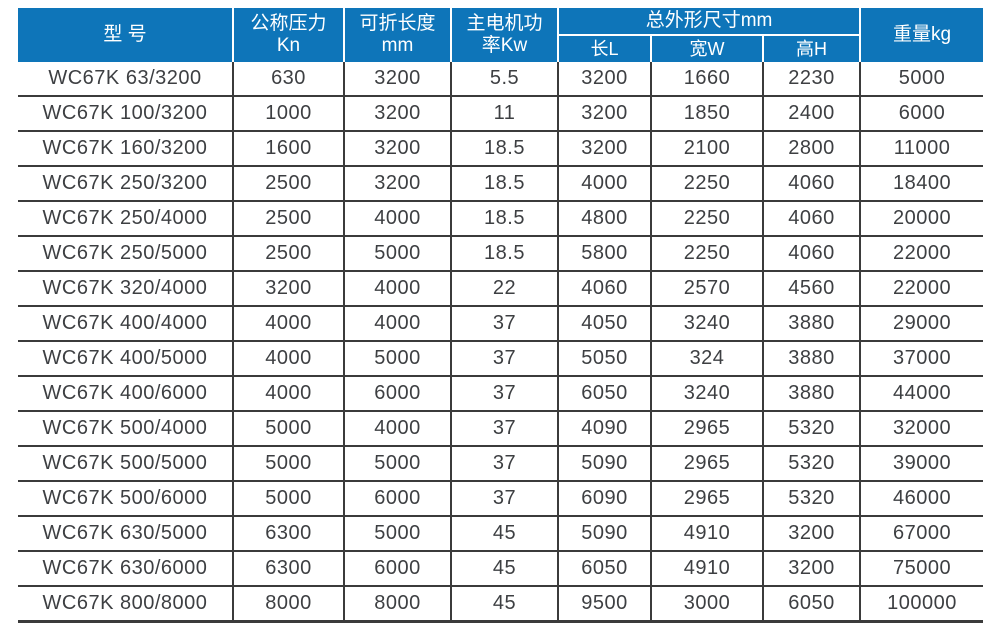 The width and height of the screenshot is (992, 641). Describe the element at coordinates (126, 288) in the screenshot. I see `cell-model: WC67K 320/4000` at that location.